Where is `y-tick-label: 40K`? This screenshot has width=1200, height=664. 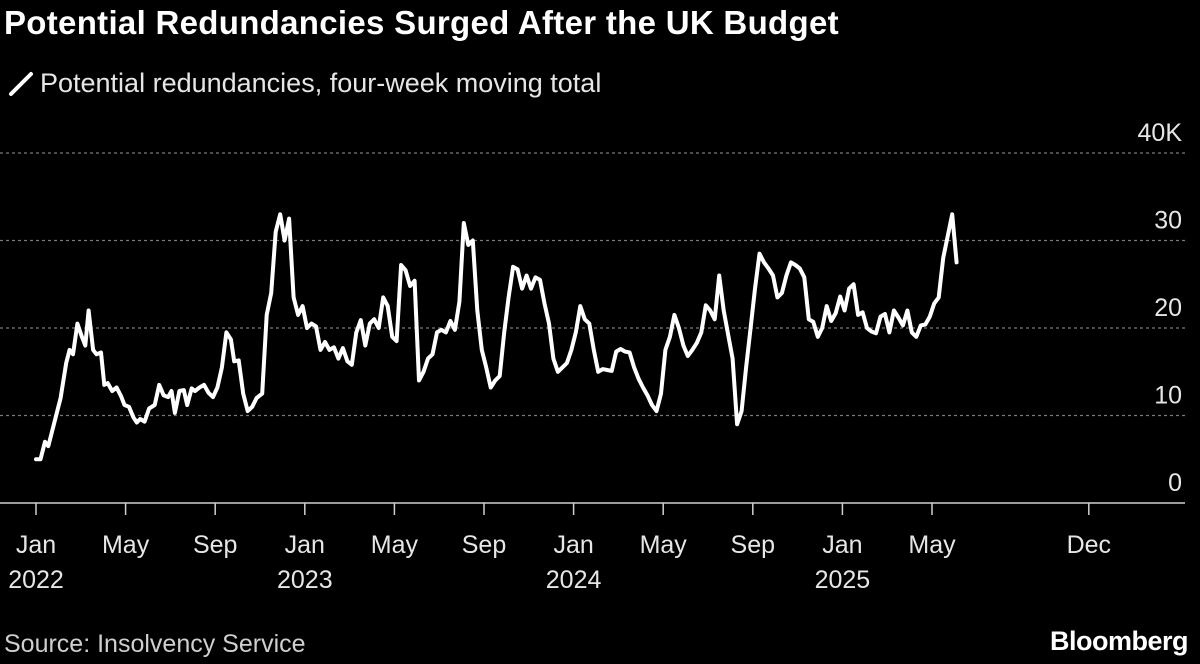 y-tick-label: 40K is located at coordinates (1160, 133).